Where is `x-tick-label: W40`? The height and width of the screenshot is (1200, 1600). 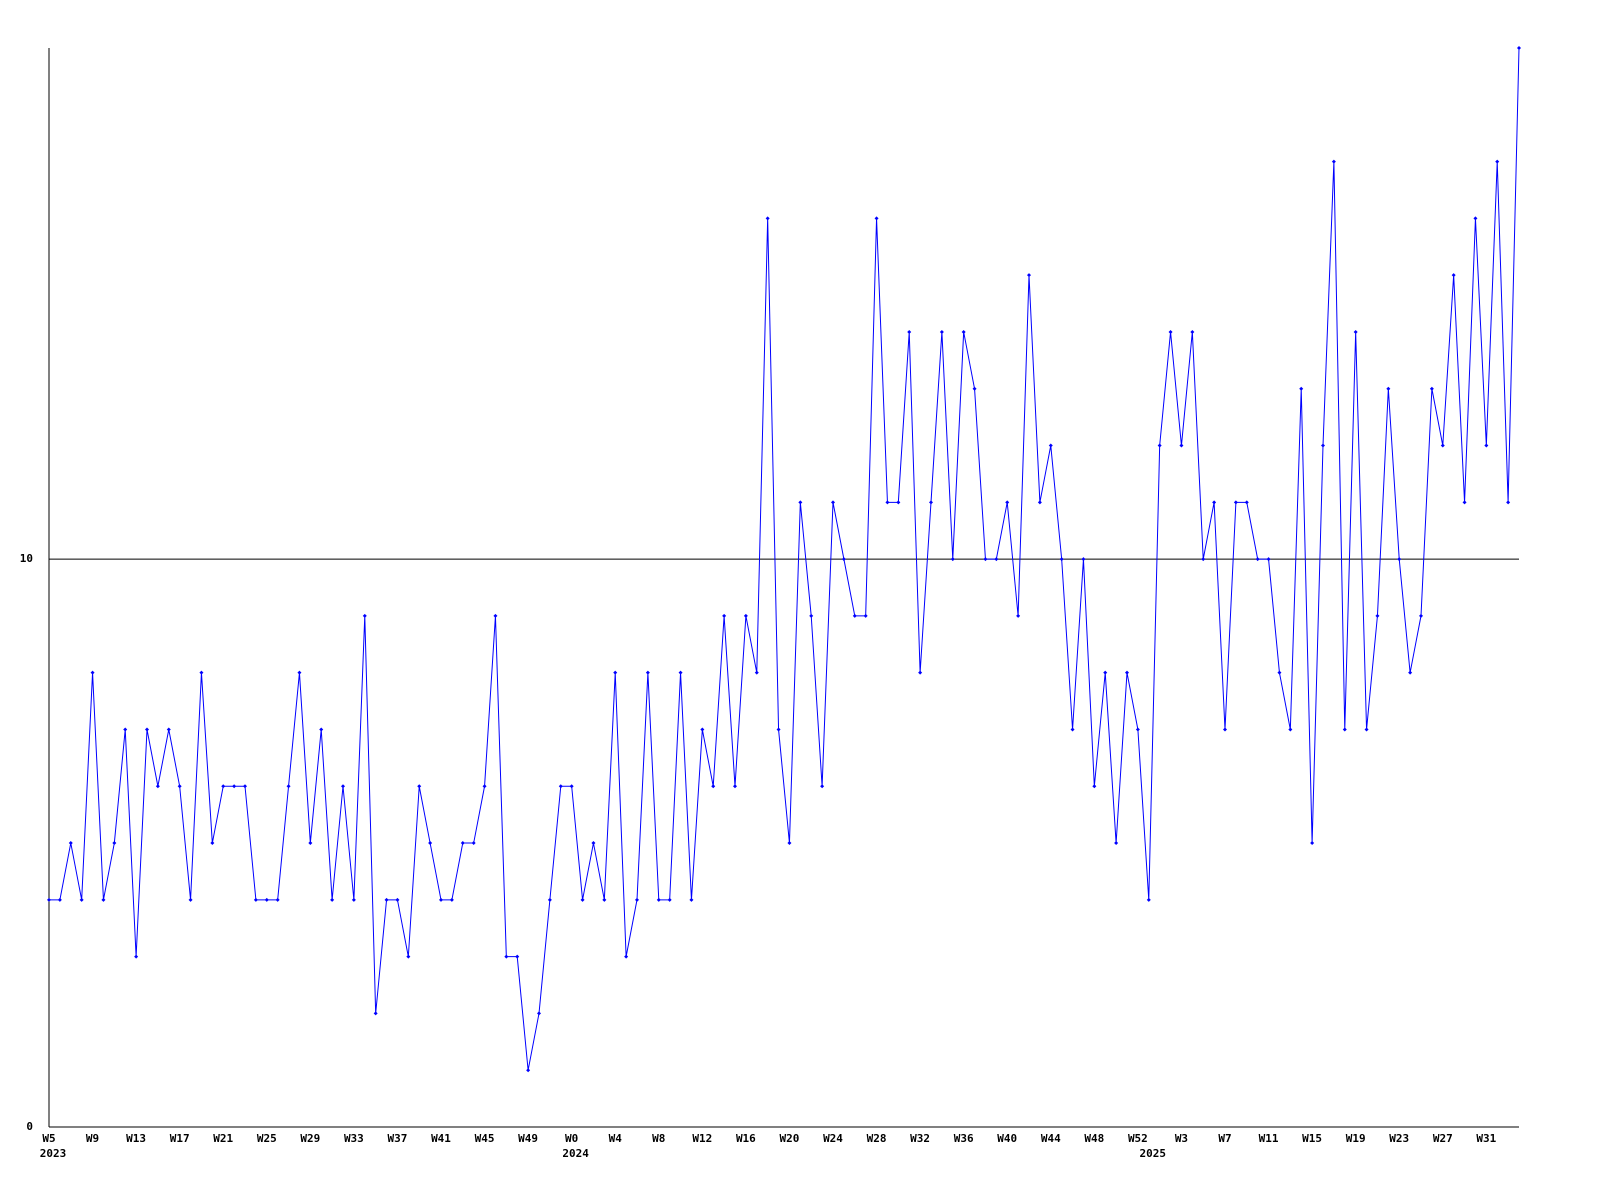 x-tick-label: W40 is located at coordinates (1007, 1138).